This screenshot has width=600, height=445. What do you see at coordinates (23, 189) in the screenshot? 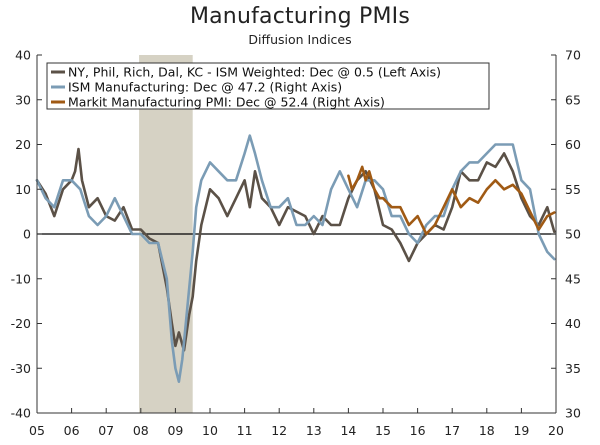
I see `left-tick-label: 10` at bounding box center [23, 189].